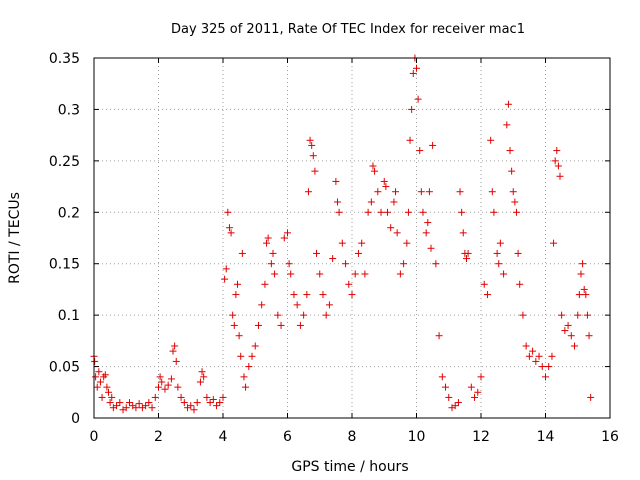 This screenshot has height=480, width=640. Describe the element at coordinates (546, 437) in the screenshot. I see `x-tick-label: 14` at that location.